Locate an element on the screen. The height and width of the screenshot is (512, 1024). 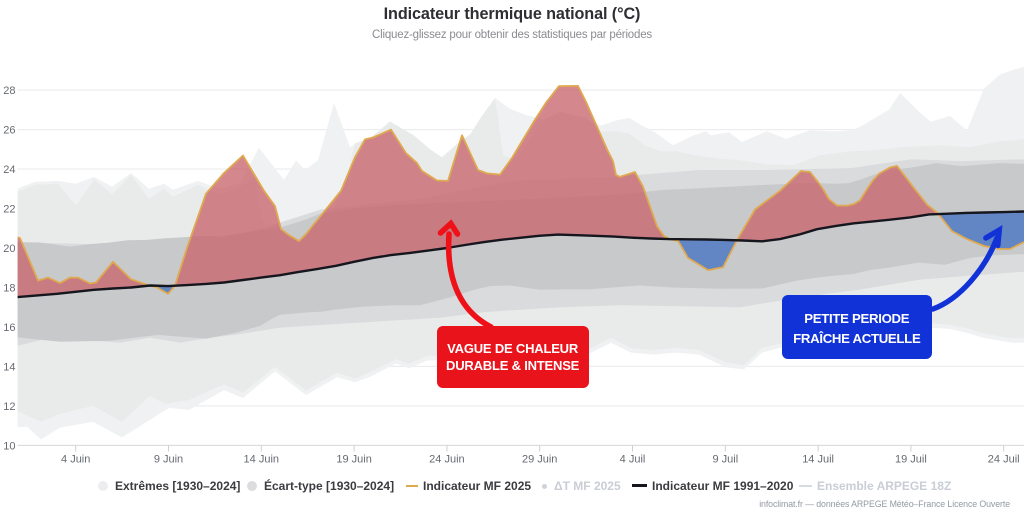
svg-text: 16 is located at coordinates (9, 328).